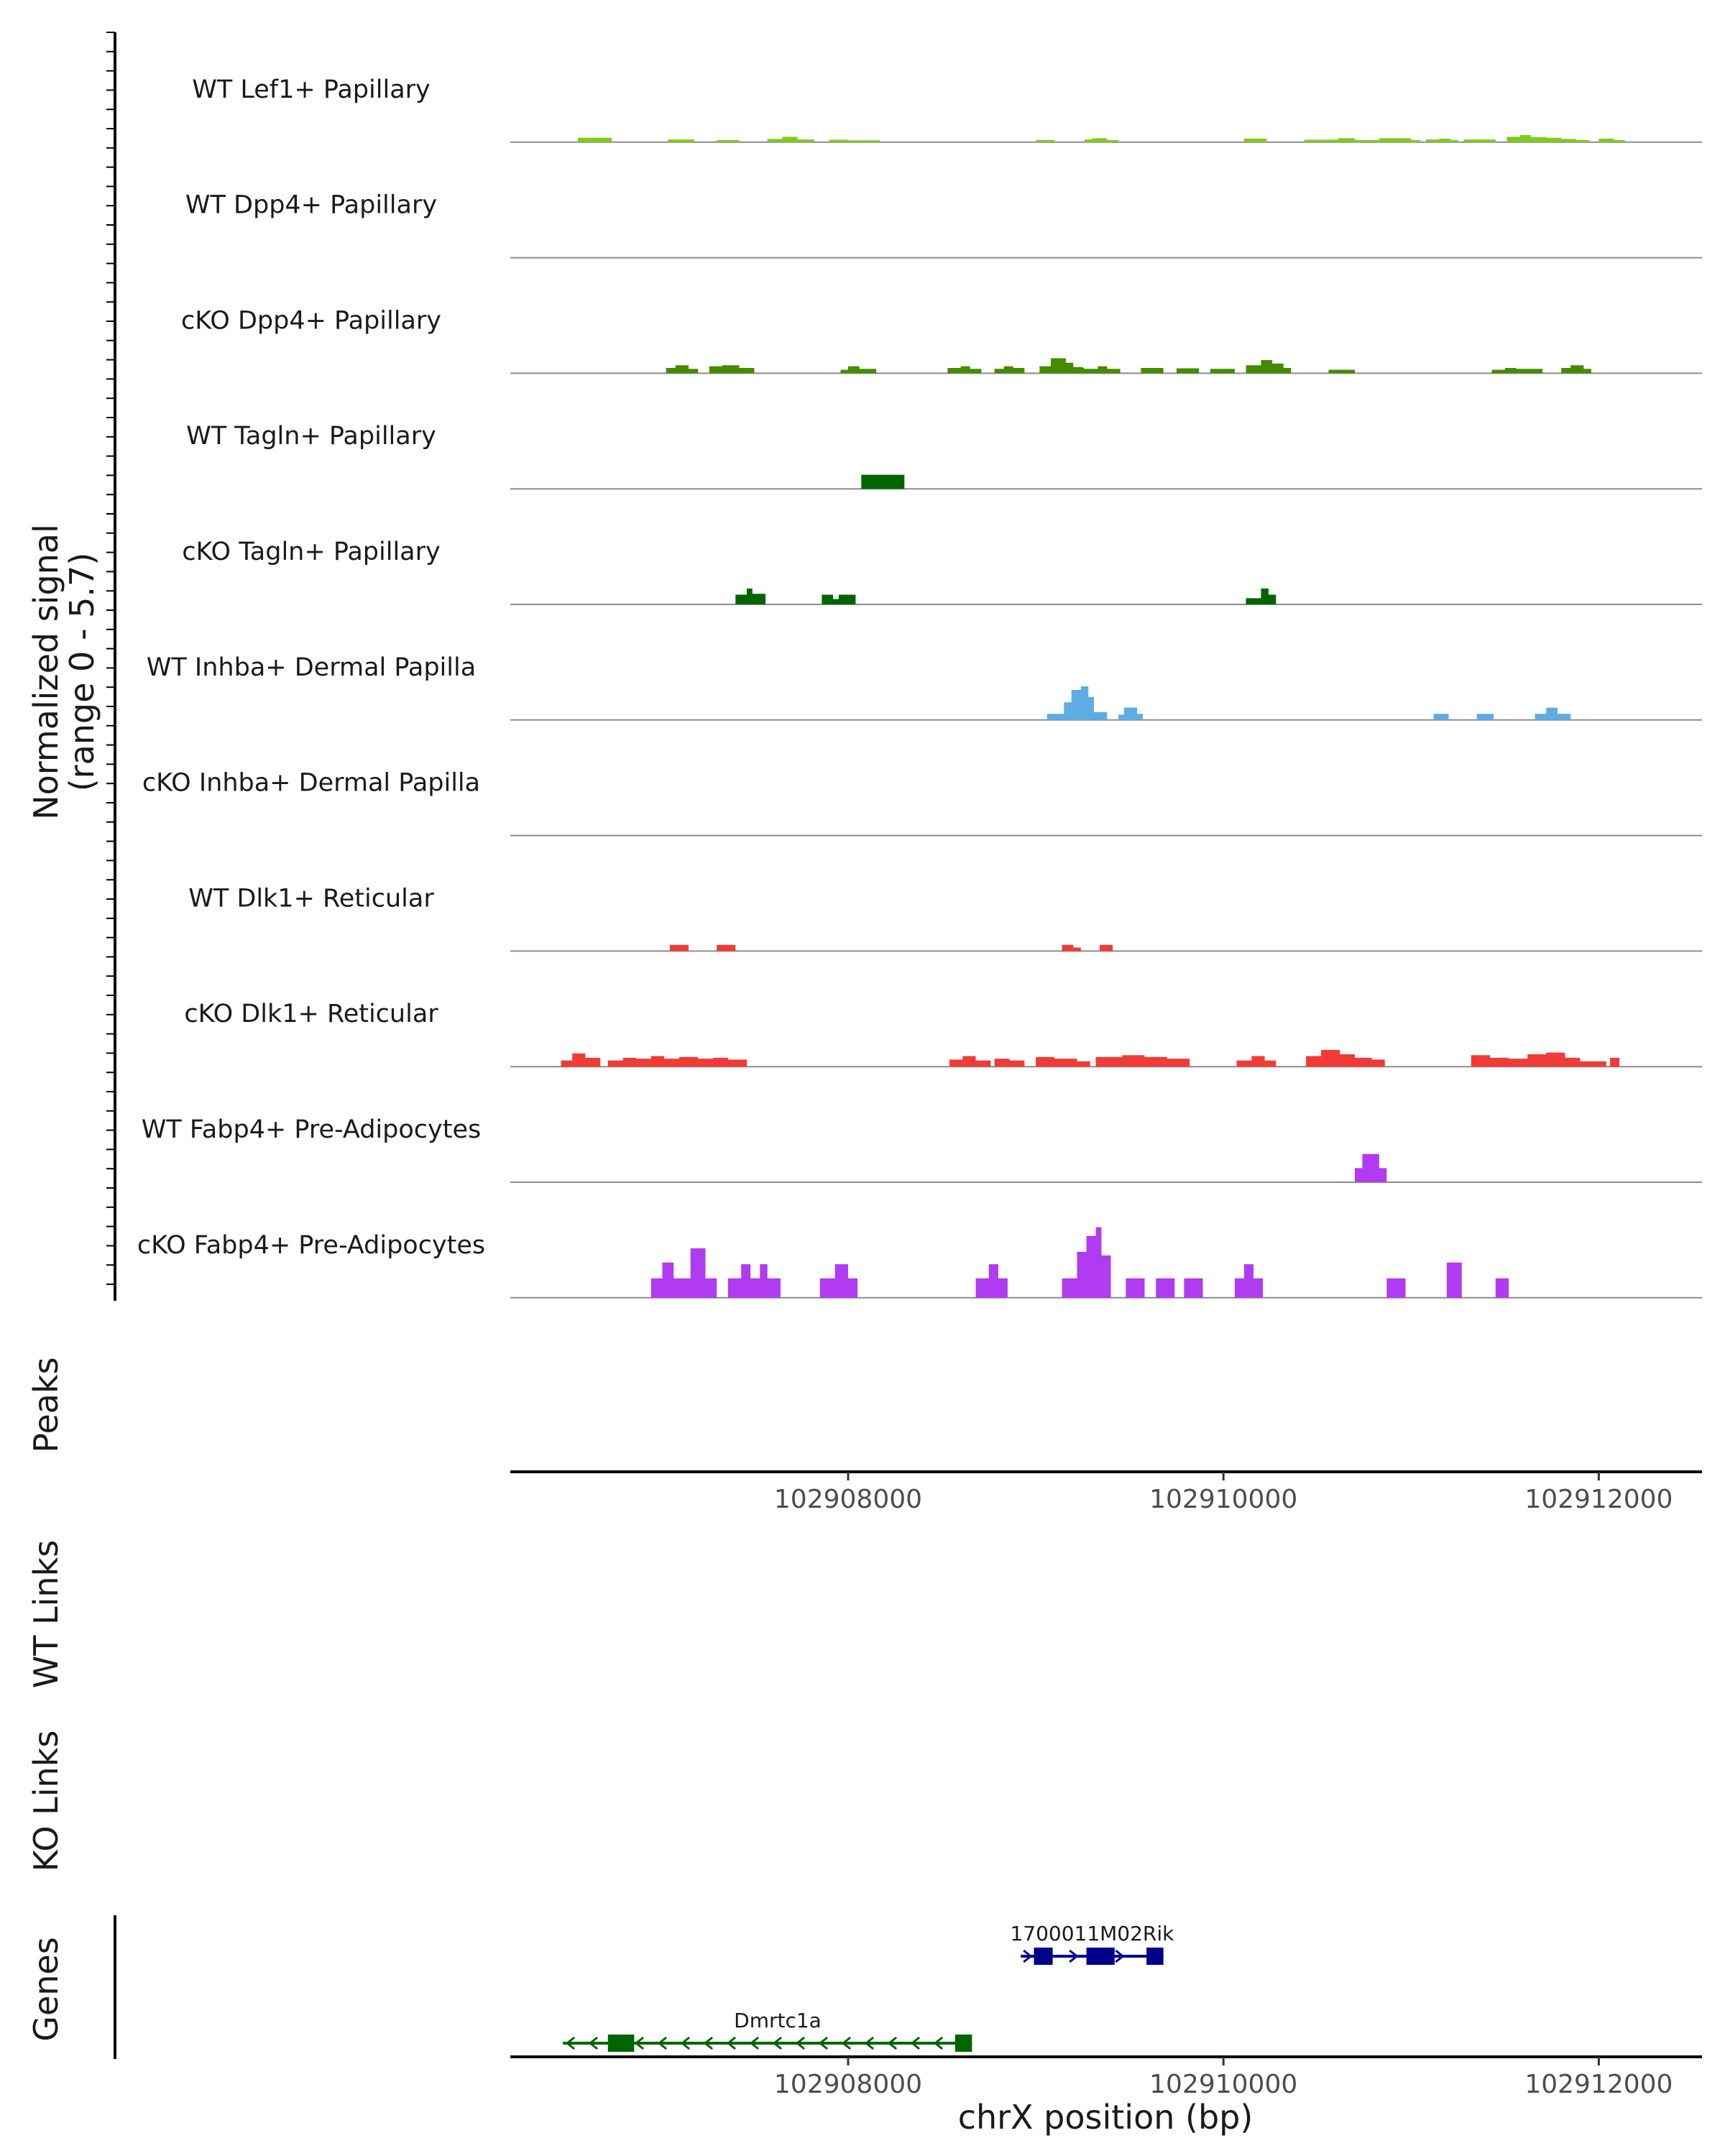 The height and width of the screenshot is (2156, 1725). What do you see at coordinates (110, 658) in the screenshot?
I see `y-axis-ticks` at bounding box center [110, 658].